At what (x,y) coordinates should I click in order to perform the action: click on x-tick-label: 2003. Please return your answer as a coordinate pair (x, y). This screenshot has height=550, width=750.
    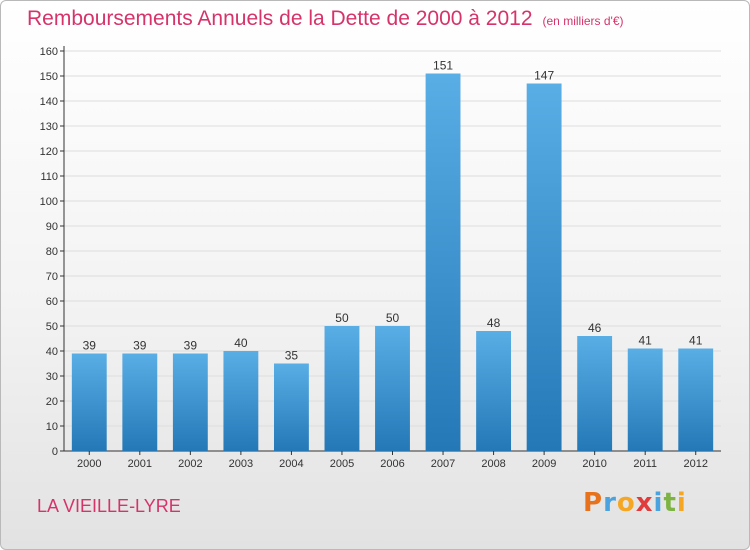
    Looking at the image, I should click on (241, 464).